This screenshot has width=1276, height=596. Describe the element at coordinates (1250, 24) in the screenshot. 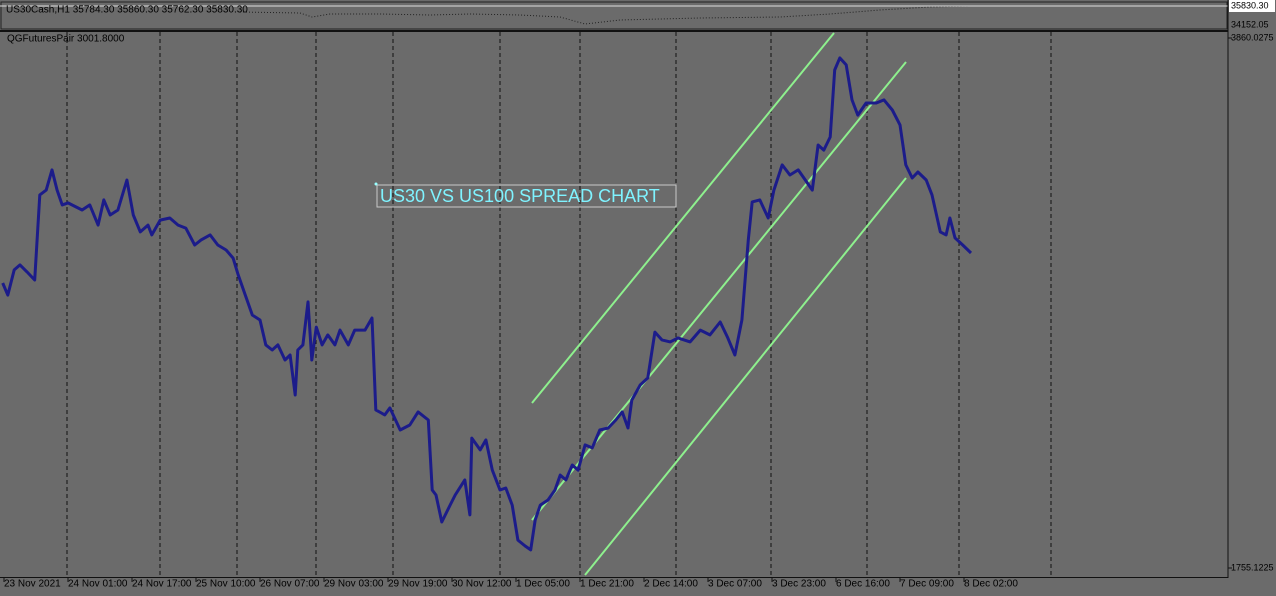

I see `price-label: 34152.05` at that location.